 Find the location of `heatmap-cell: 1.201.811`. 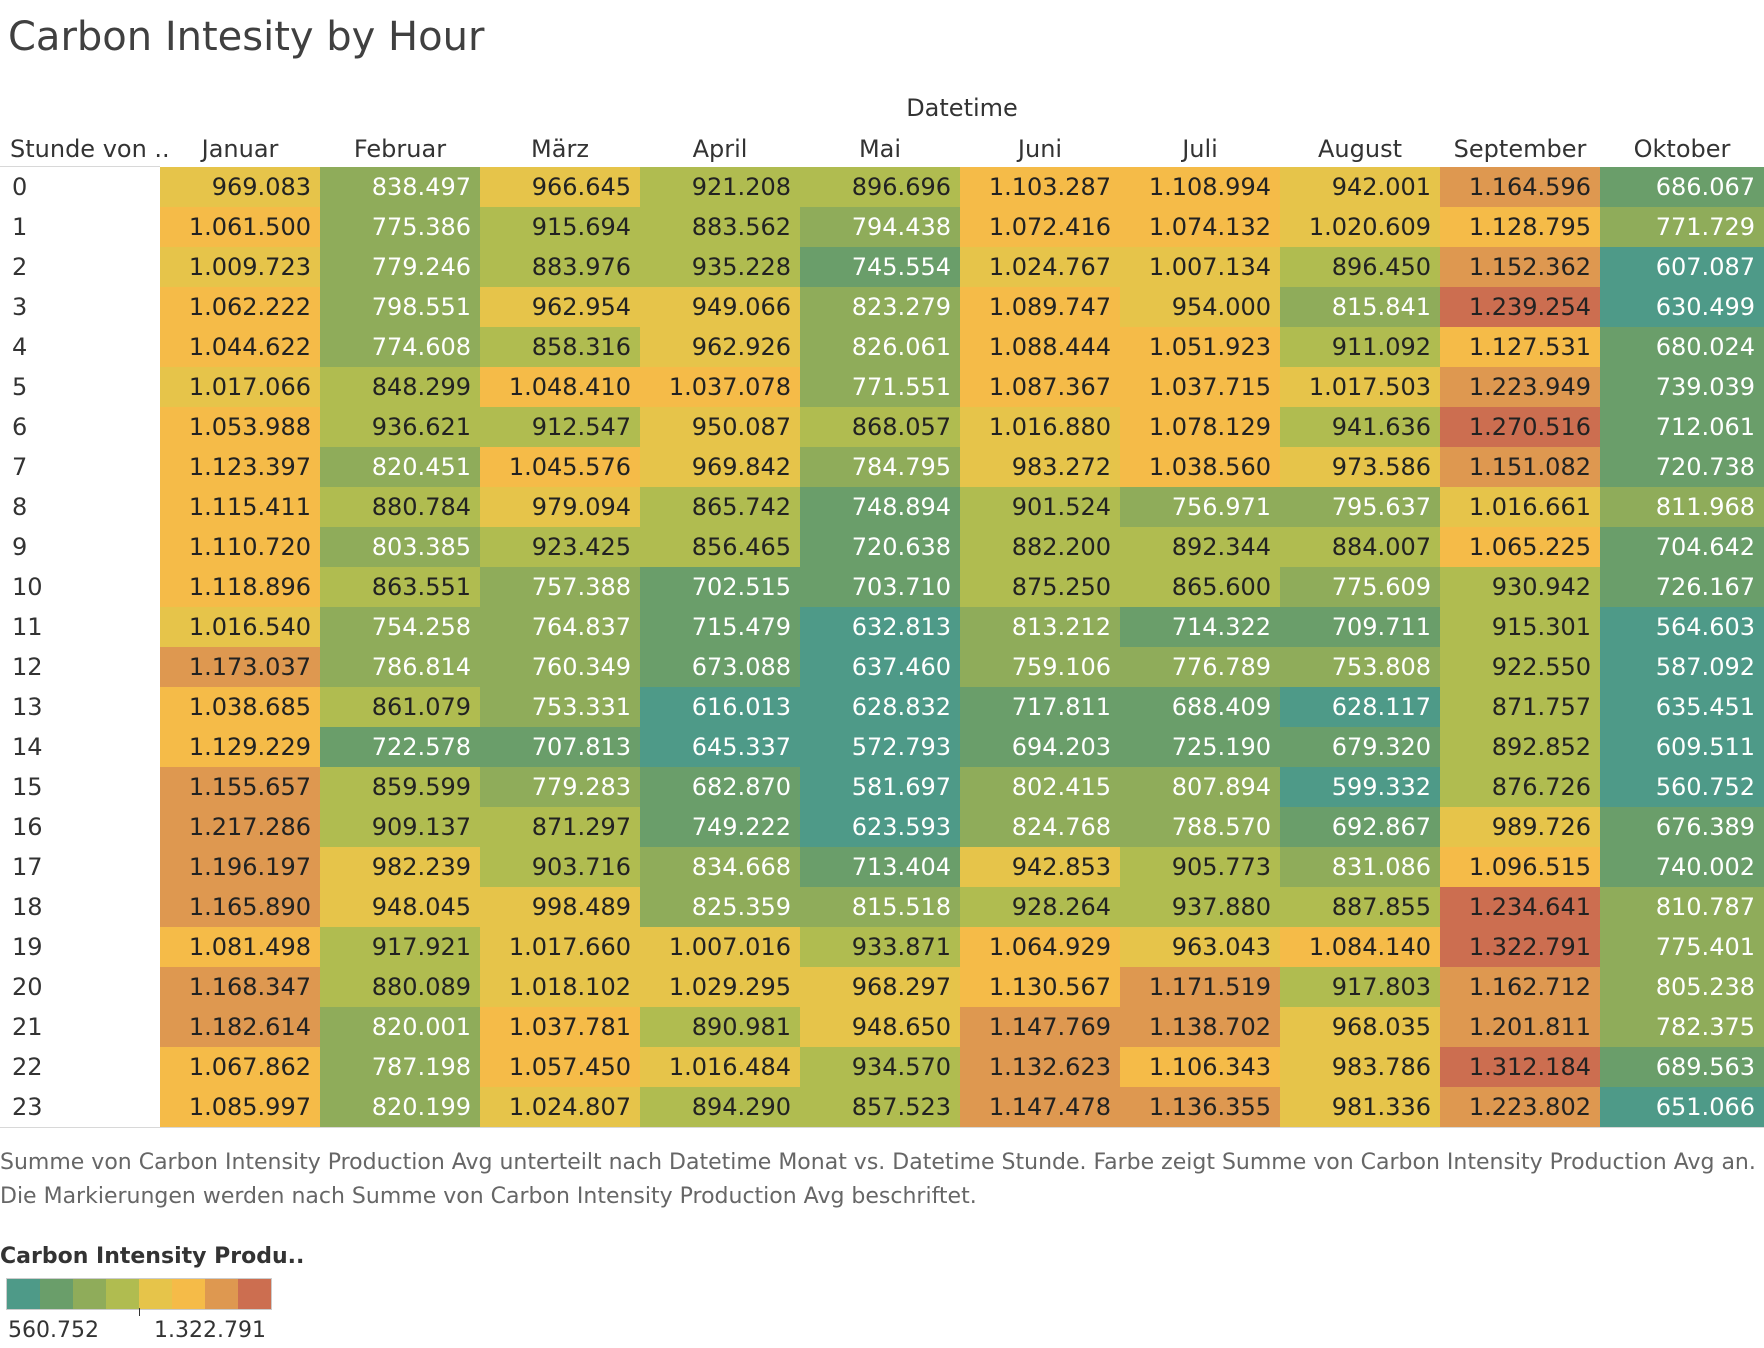

heatmap-cell: 1.201.811 is located at coordinates (1520, 1027).